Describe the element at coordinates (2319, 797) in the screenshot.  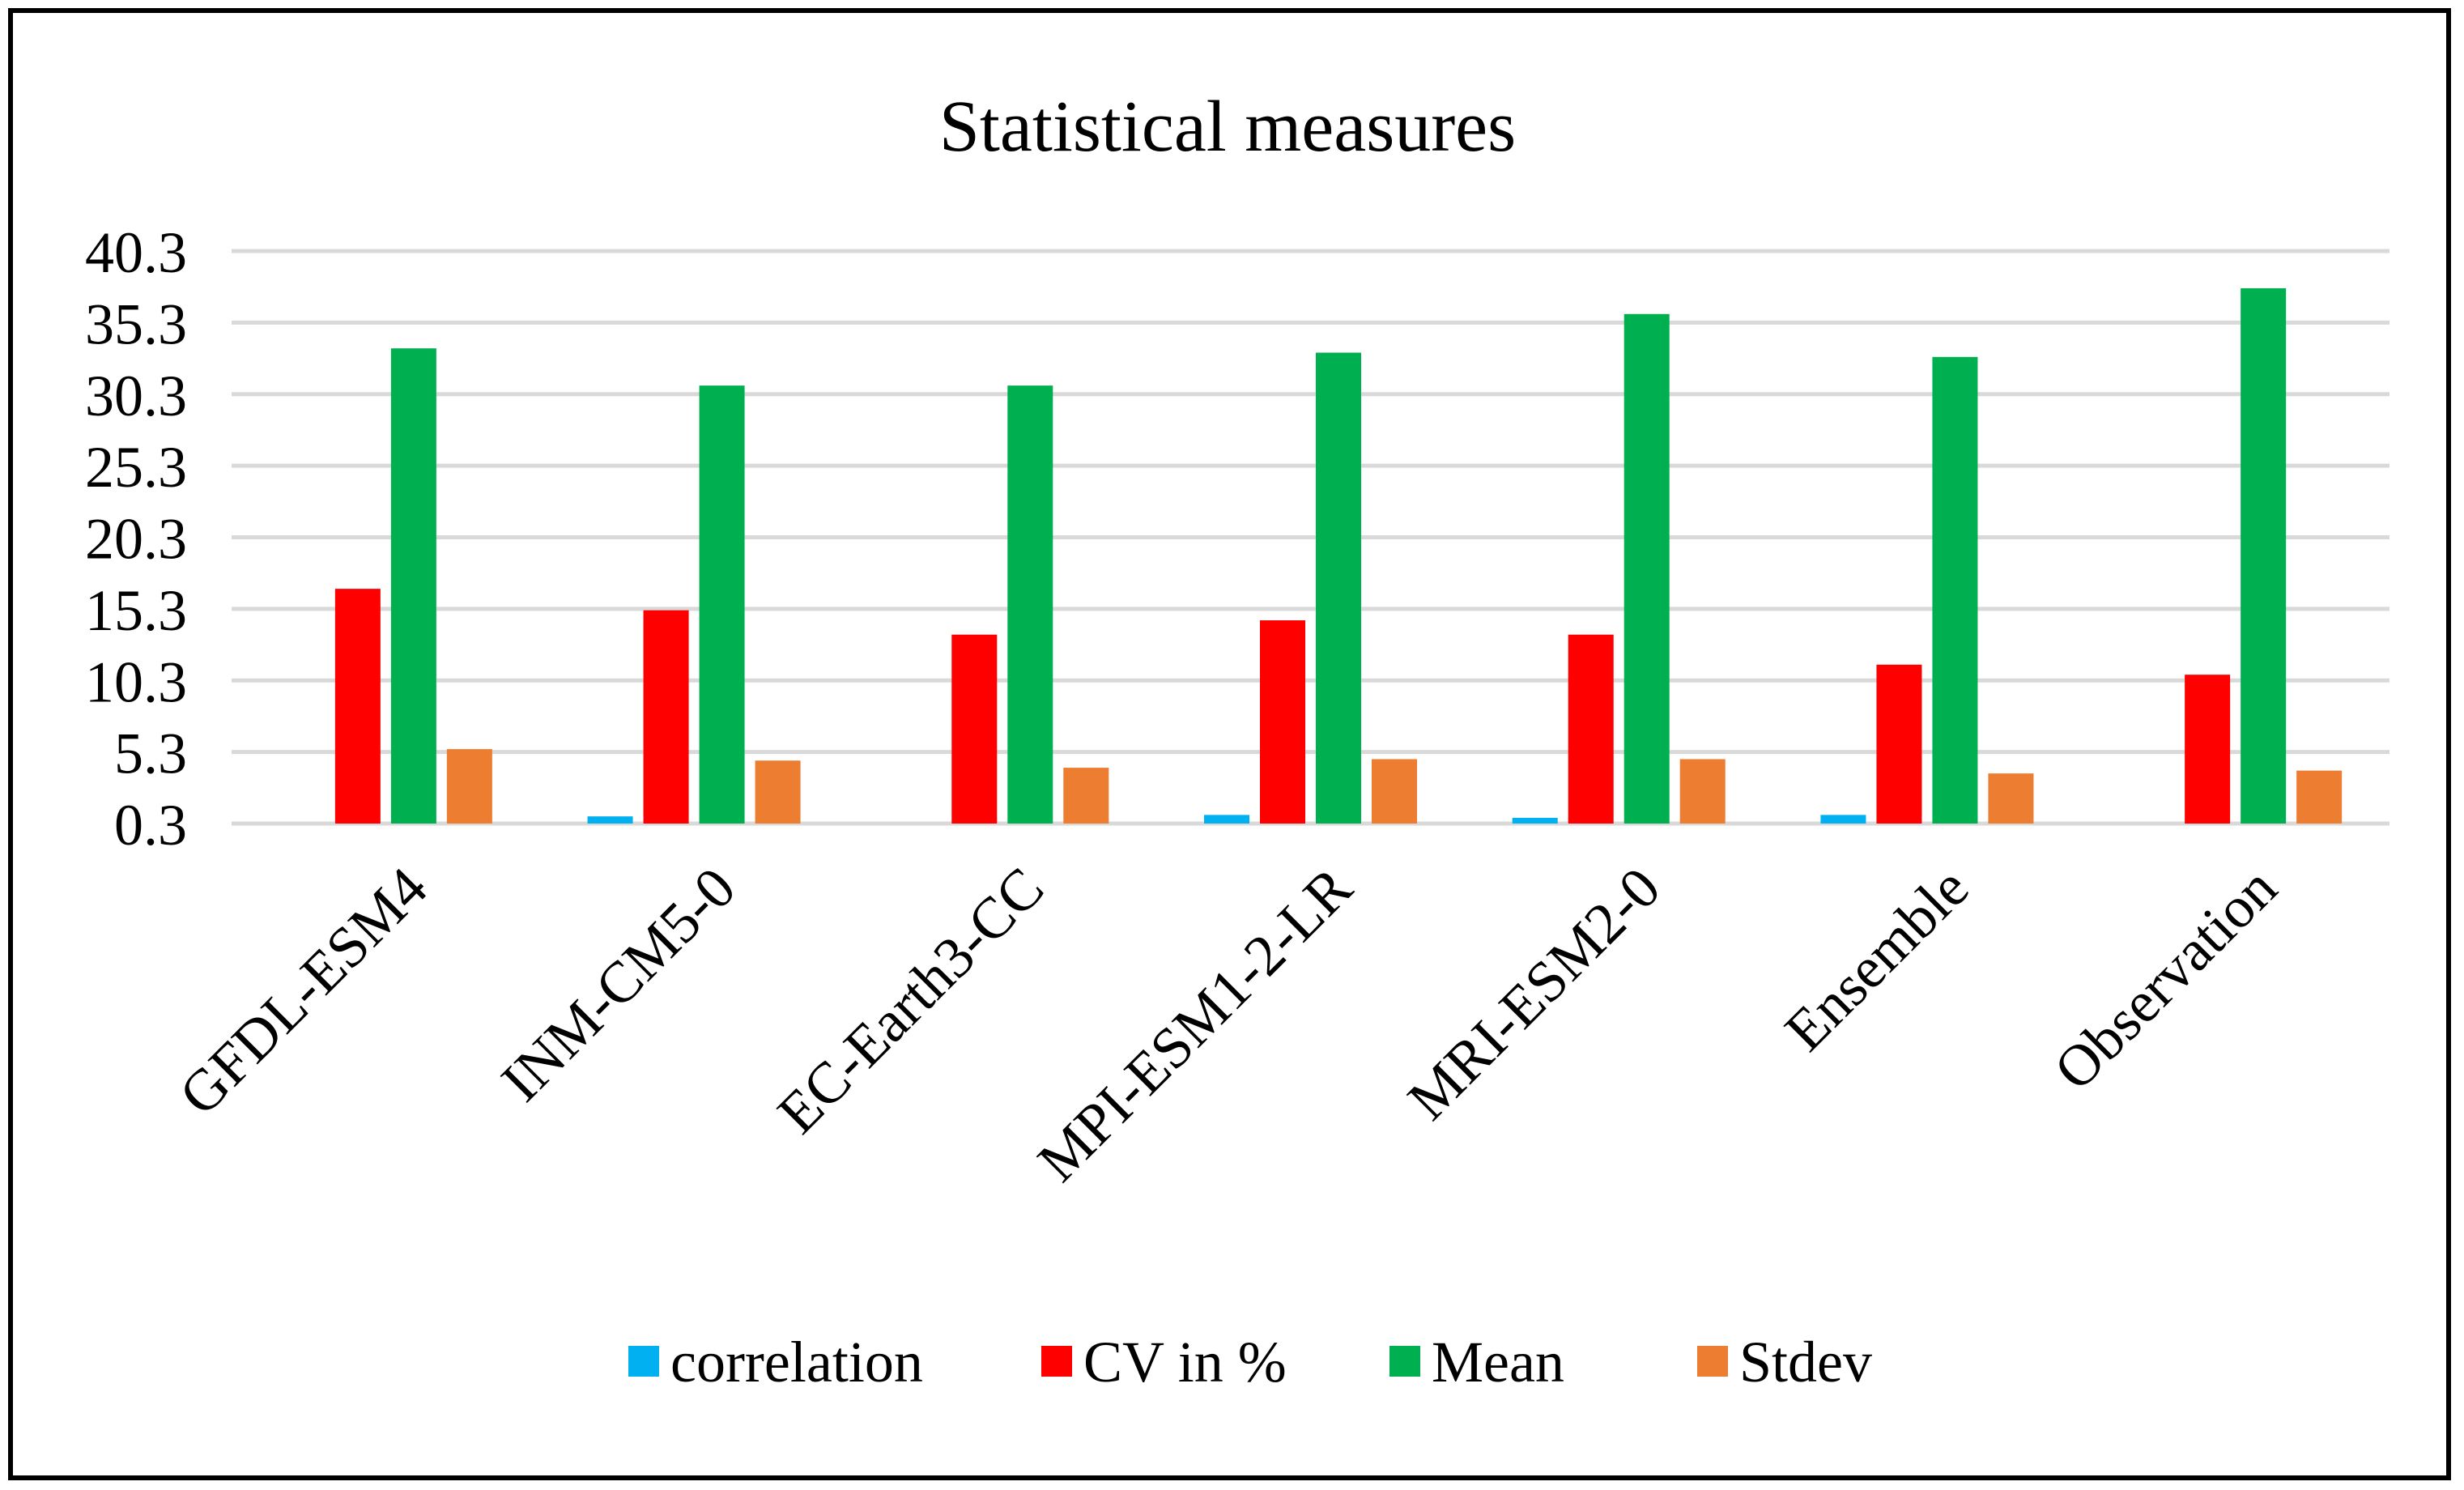
I see `bar-stdev-observation` at that location.